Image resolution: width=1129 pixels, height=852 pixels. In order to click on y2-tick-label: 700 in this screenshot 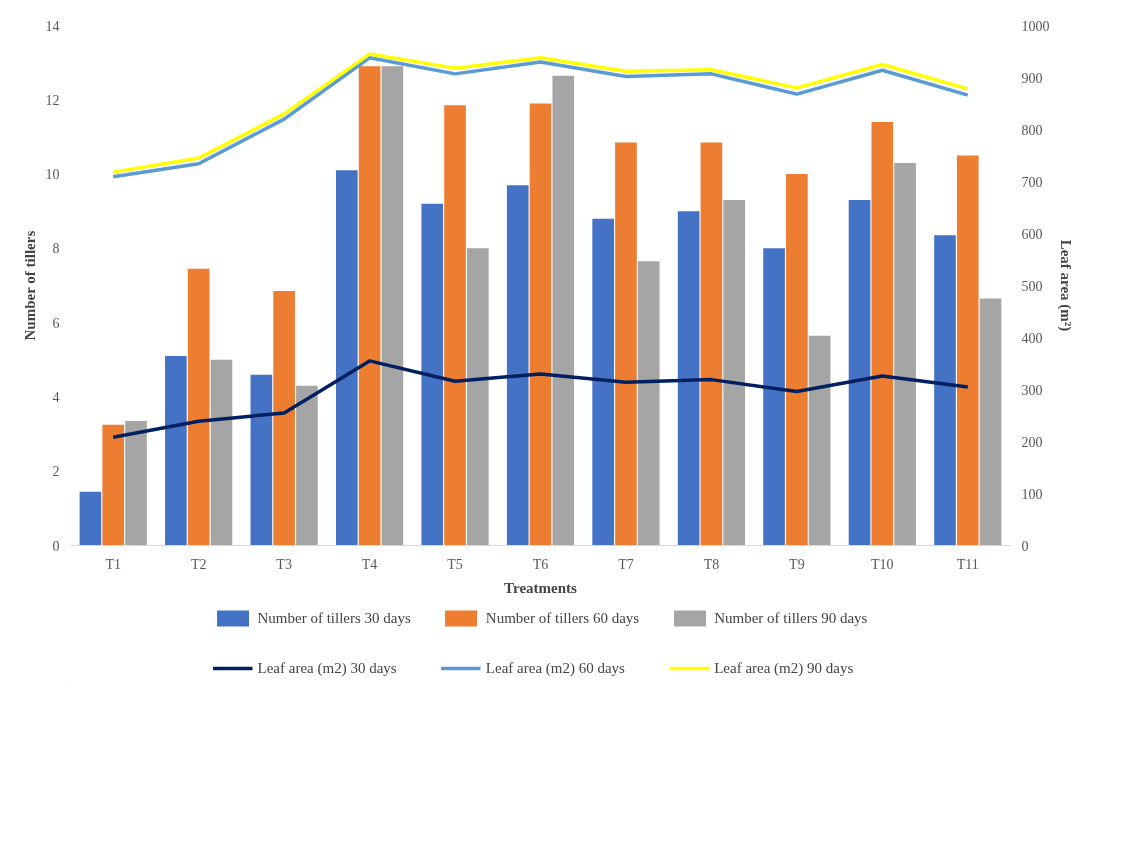, I will do `click(1032, 182)`.